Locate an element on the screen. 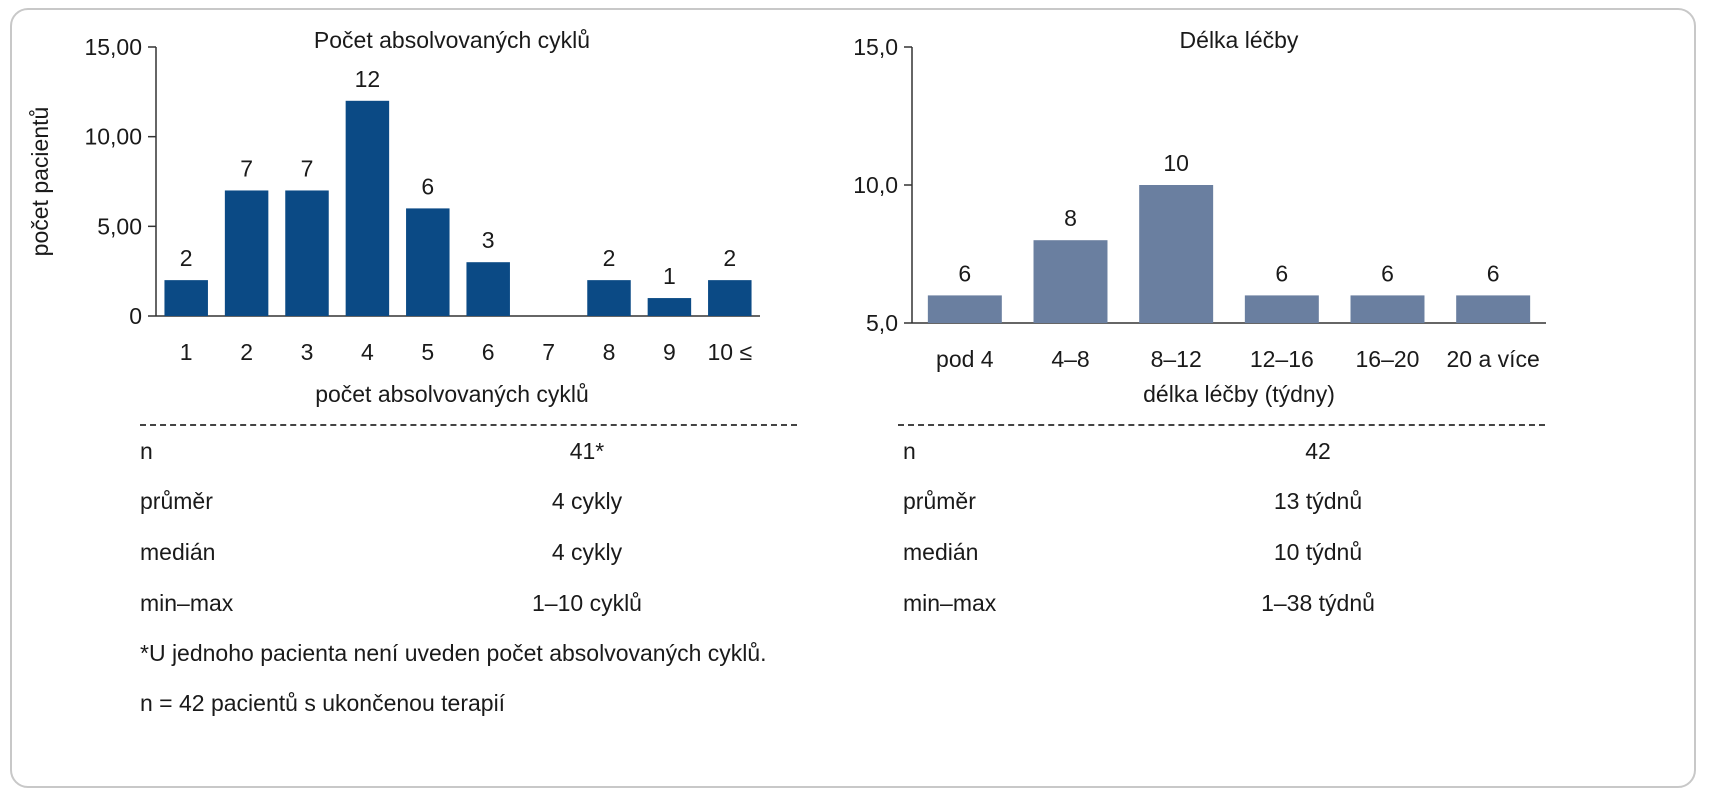  x-tick-label: 8–12 is located at coordinates (1176, 359).